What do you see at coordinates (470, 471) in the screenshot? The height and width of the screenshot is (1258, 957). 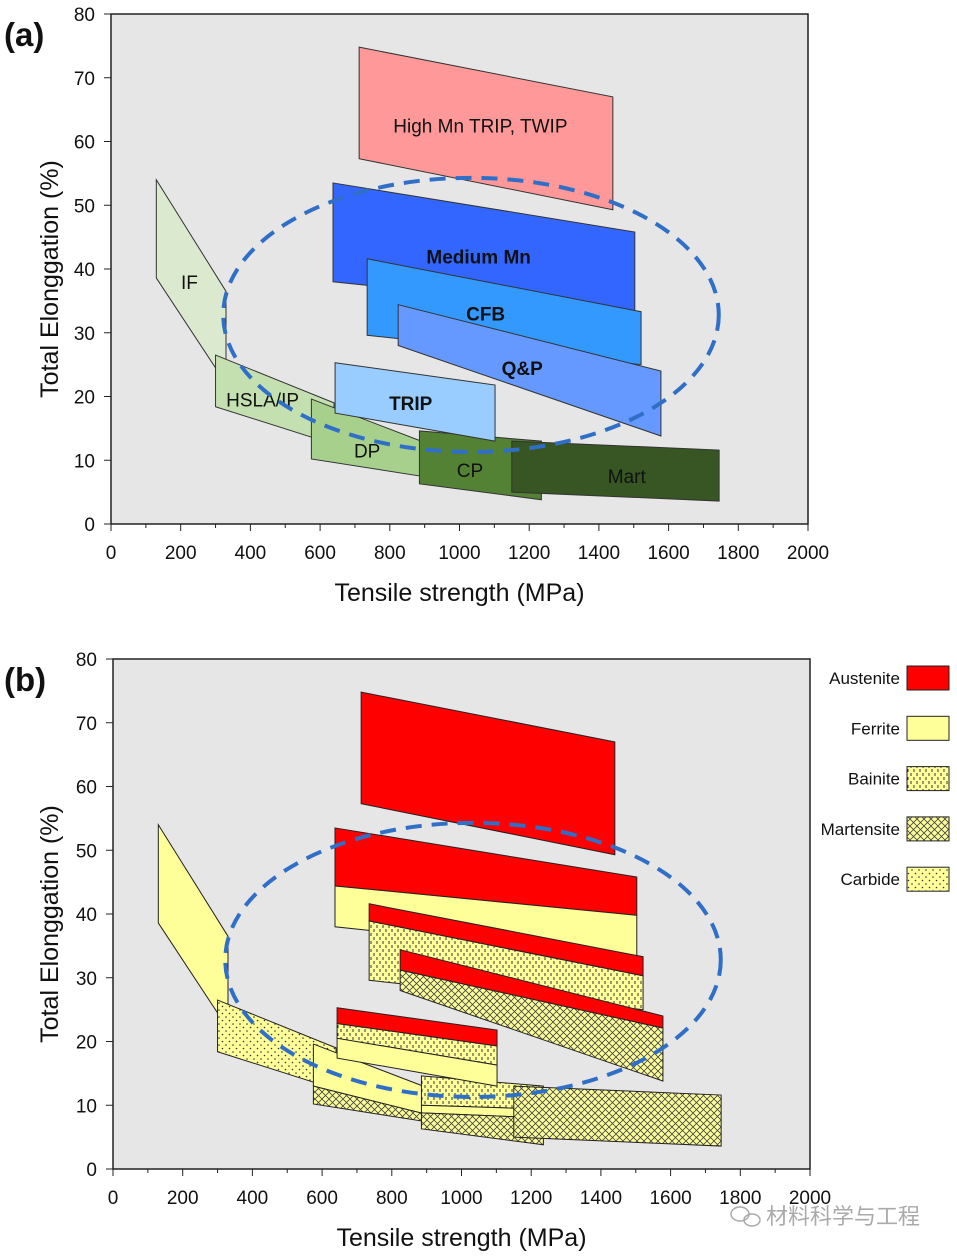 I see `region-label: CP` at bounding box center [470, 471].